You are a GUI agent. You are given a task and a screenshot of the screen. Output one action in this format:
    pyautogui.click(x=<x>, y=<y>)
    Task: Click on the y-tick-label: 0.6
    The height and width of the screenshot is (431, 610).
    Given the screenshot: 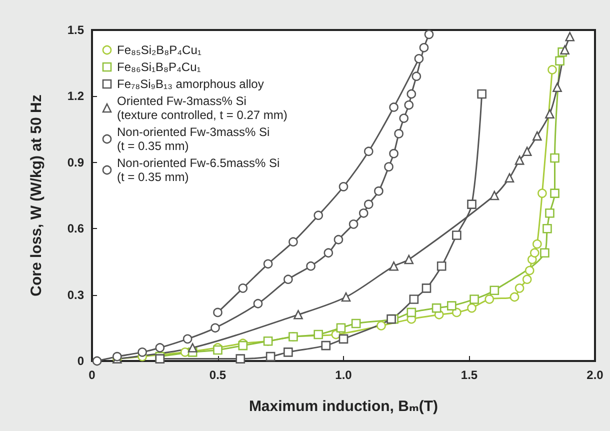 What is the action you would take?
    pyautogui.click(x=75, y=229)
    